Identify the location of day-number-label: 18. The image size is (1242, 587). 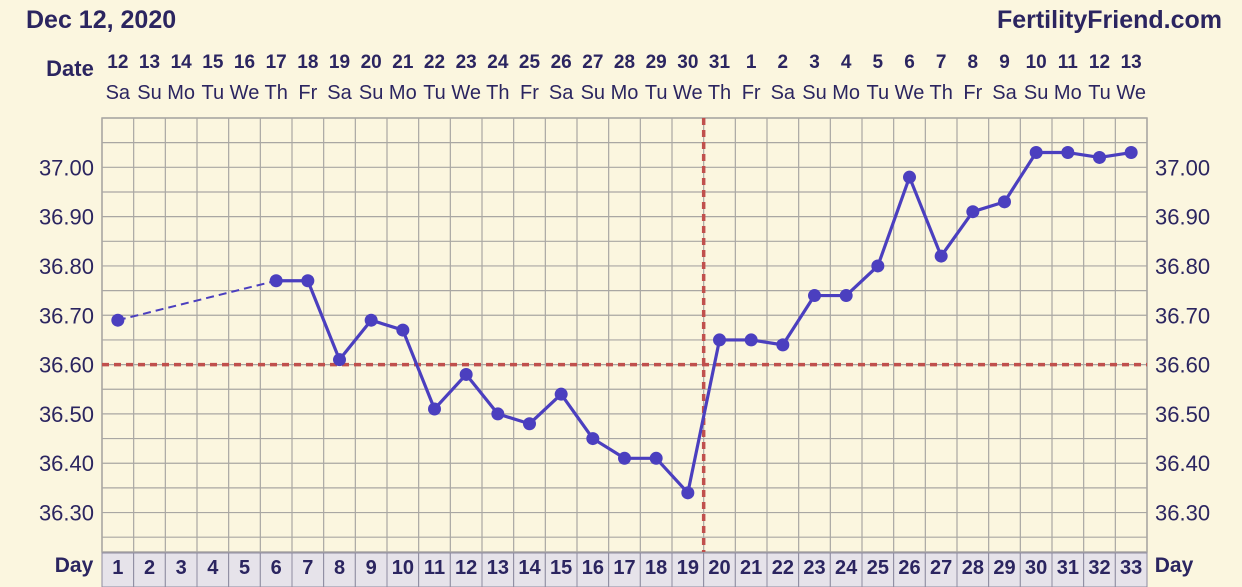
(656, 568).